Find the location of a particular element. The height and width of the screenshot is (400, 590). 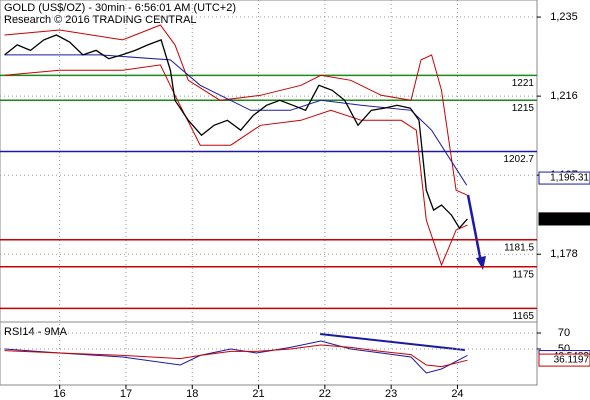

level-label: 1221 is located at coordinates (523, 83).